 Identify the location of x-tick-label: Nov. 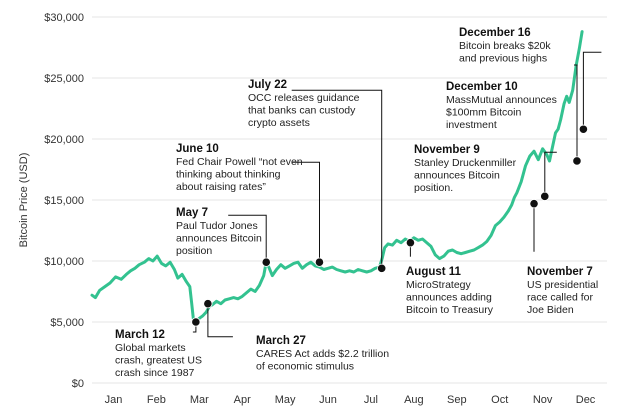
(543, 400).